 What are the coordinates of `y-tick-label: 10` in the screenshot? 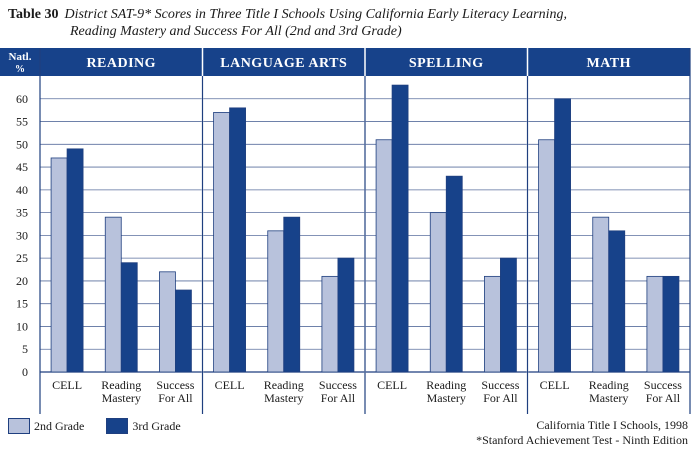 It's located at (22, 326).